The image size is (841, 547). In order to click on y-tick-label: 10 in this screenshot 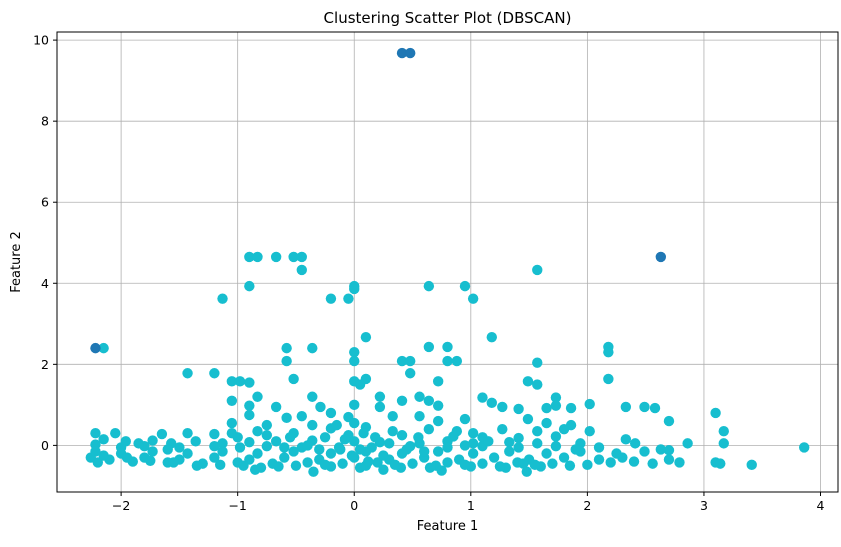, I will do `click(41, 40)`.